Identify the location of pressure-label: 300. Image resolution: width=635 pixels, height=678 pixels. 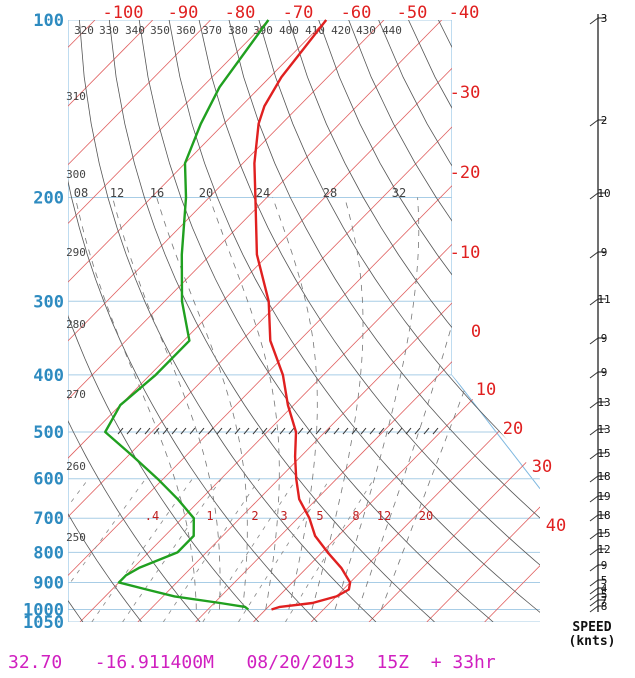
(48, 302).